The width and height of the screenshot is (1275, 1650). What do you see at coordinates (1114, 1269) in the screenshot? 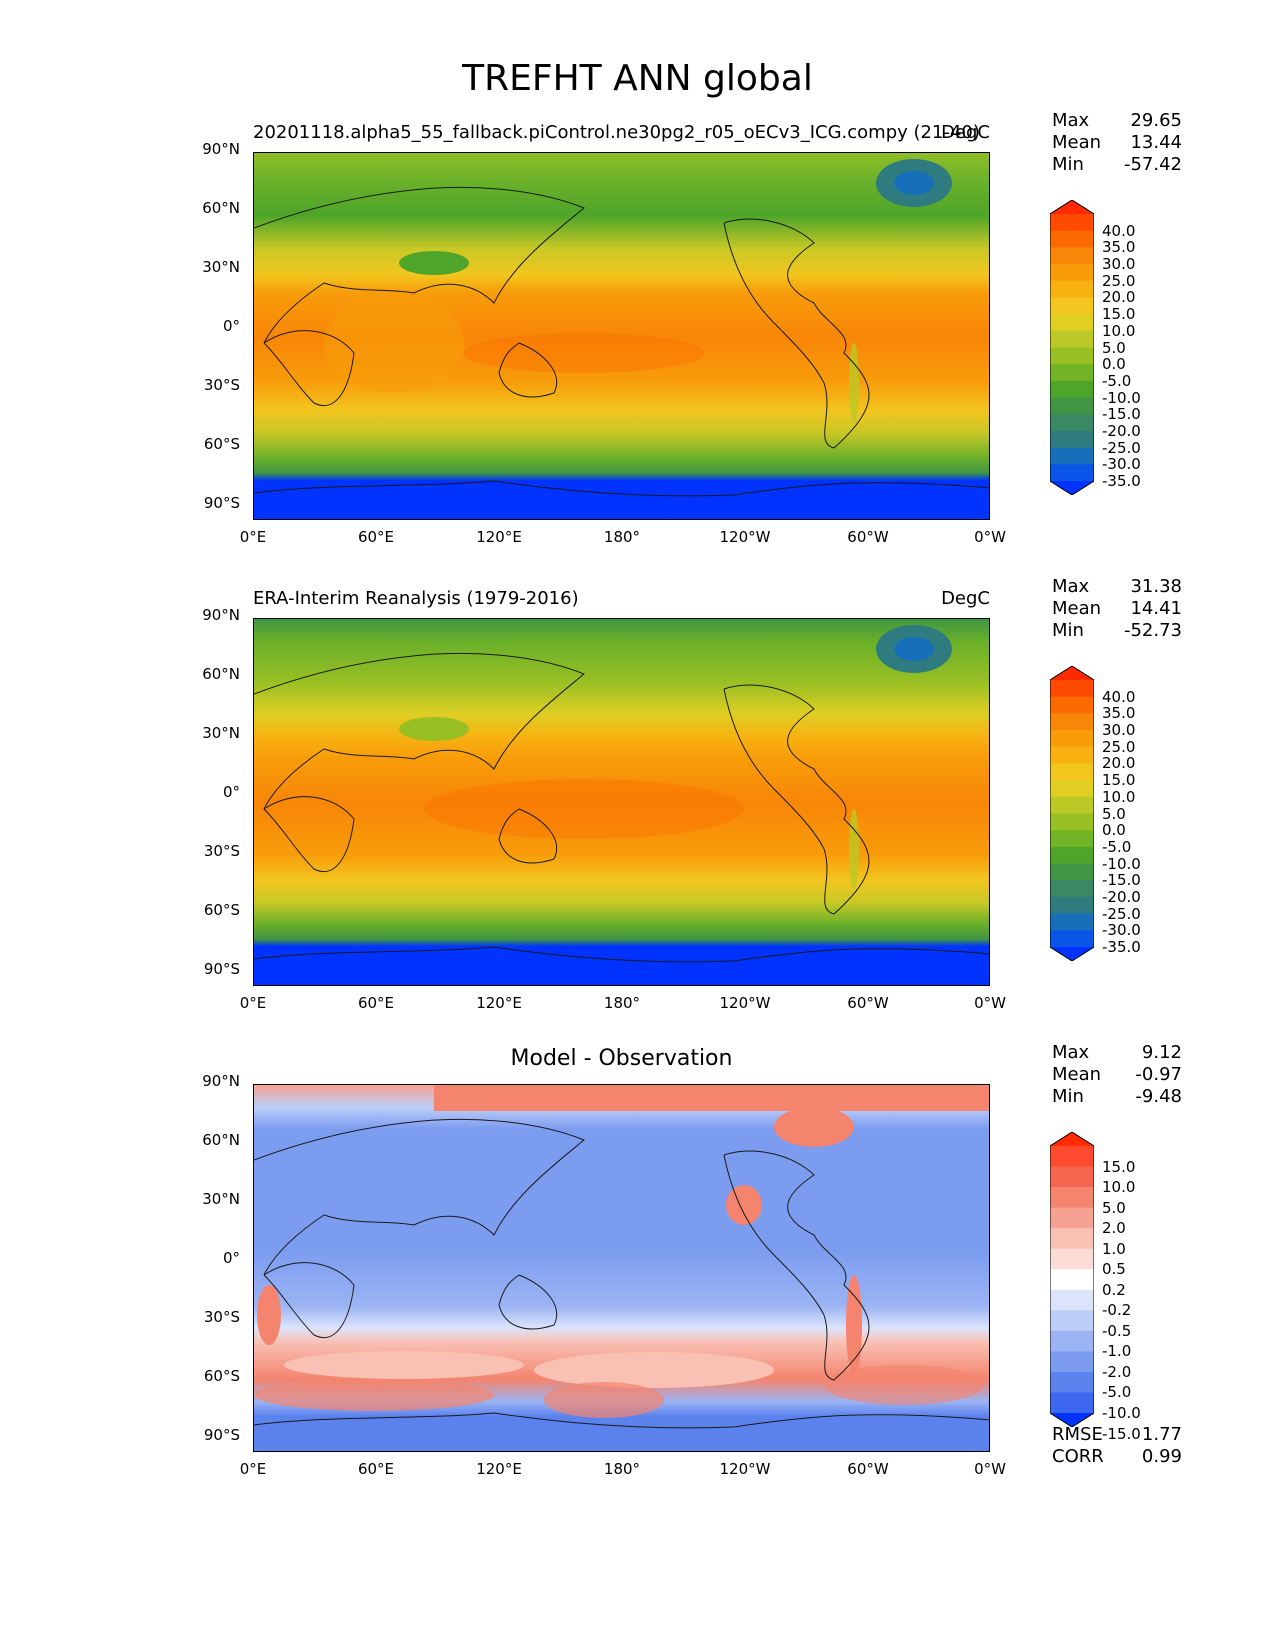
I see `colorbar-tick-label: 0.5` at bounding box center [1114, 1269].